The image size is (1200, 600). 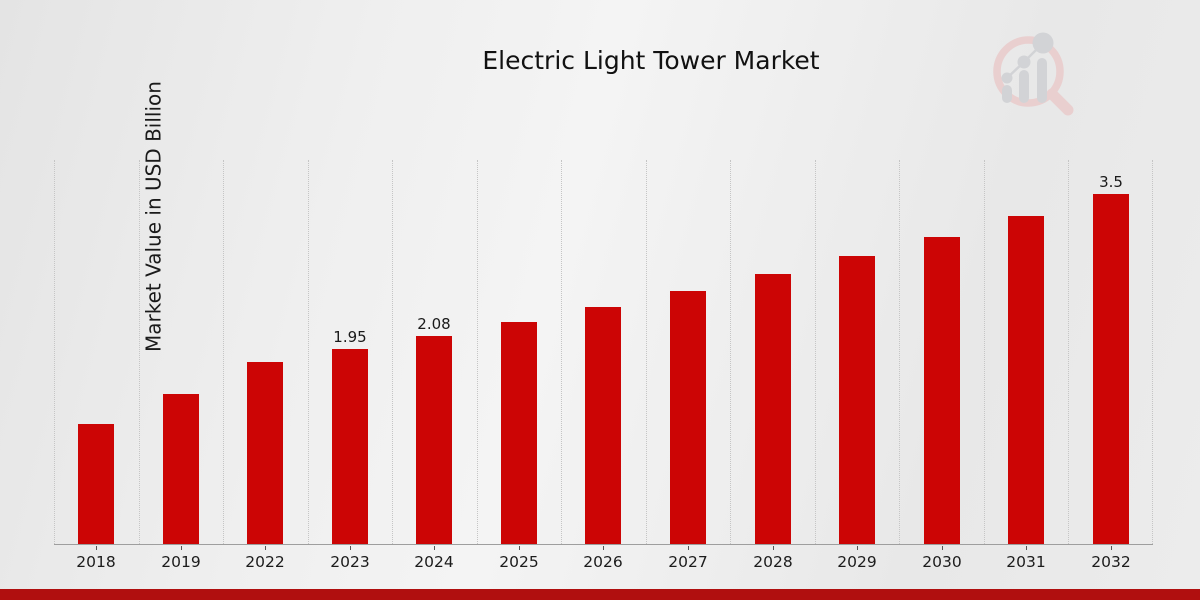 I want to click on bar-2027, so click(x=688, y=417).